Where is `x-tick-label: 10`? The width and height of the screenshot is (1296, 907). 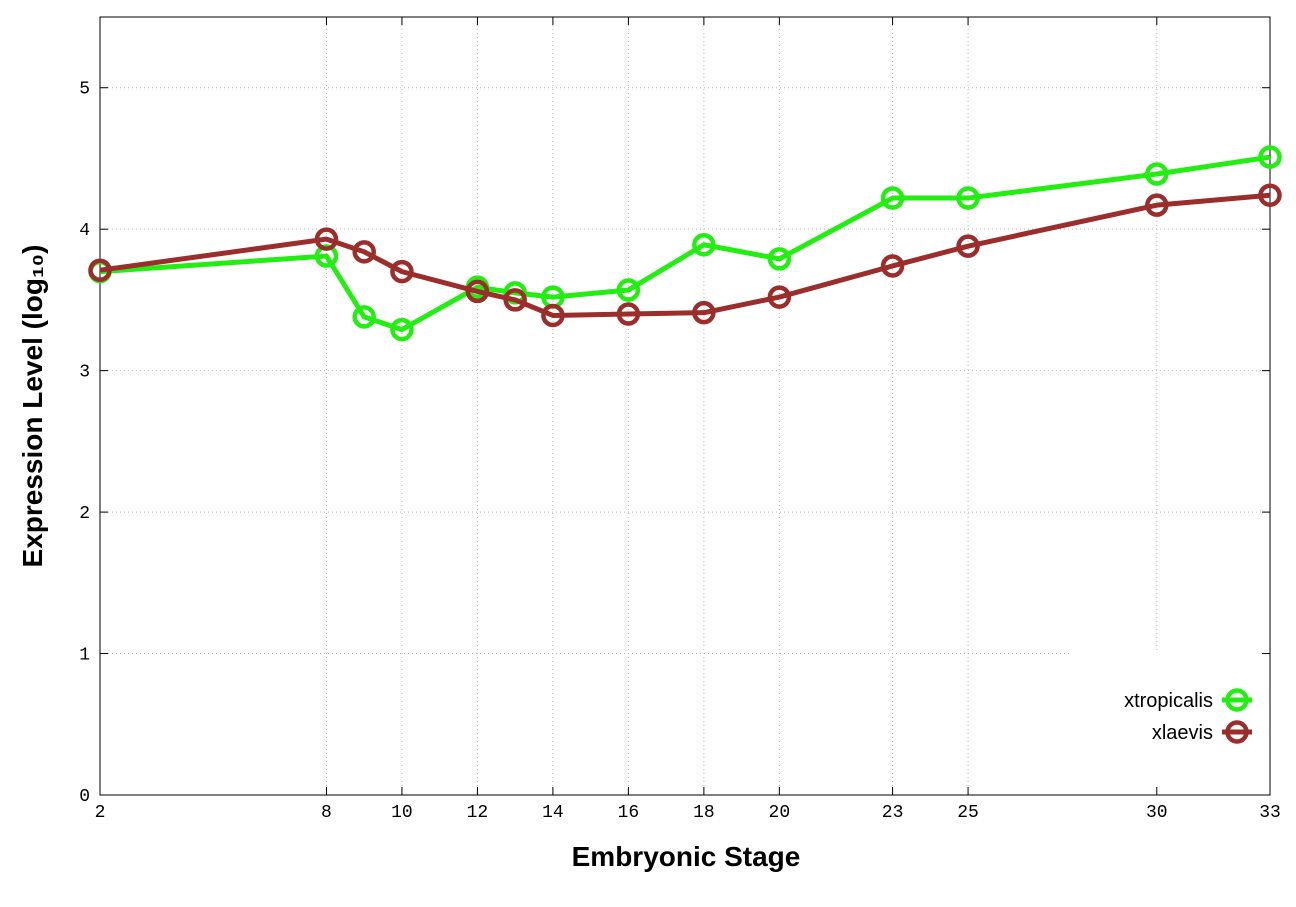 x-tick-label: 10 is located at coordinates (402, 813).